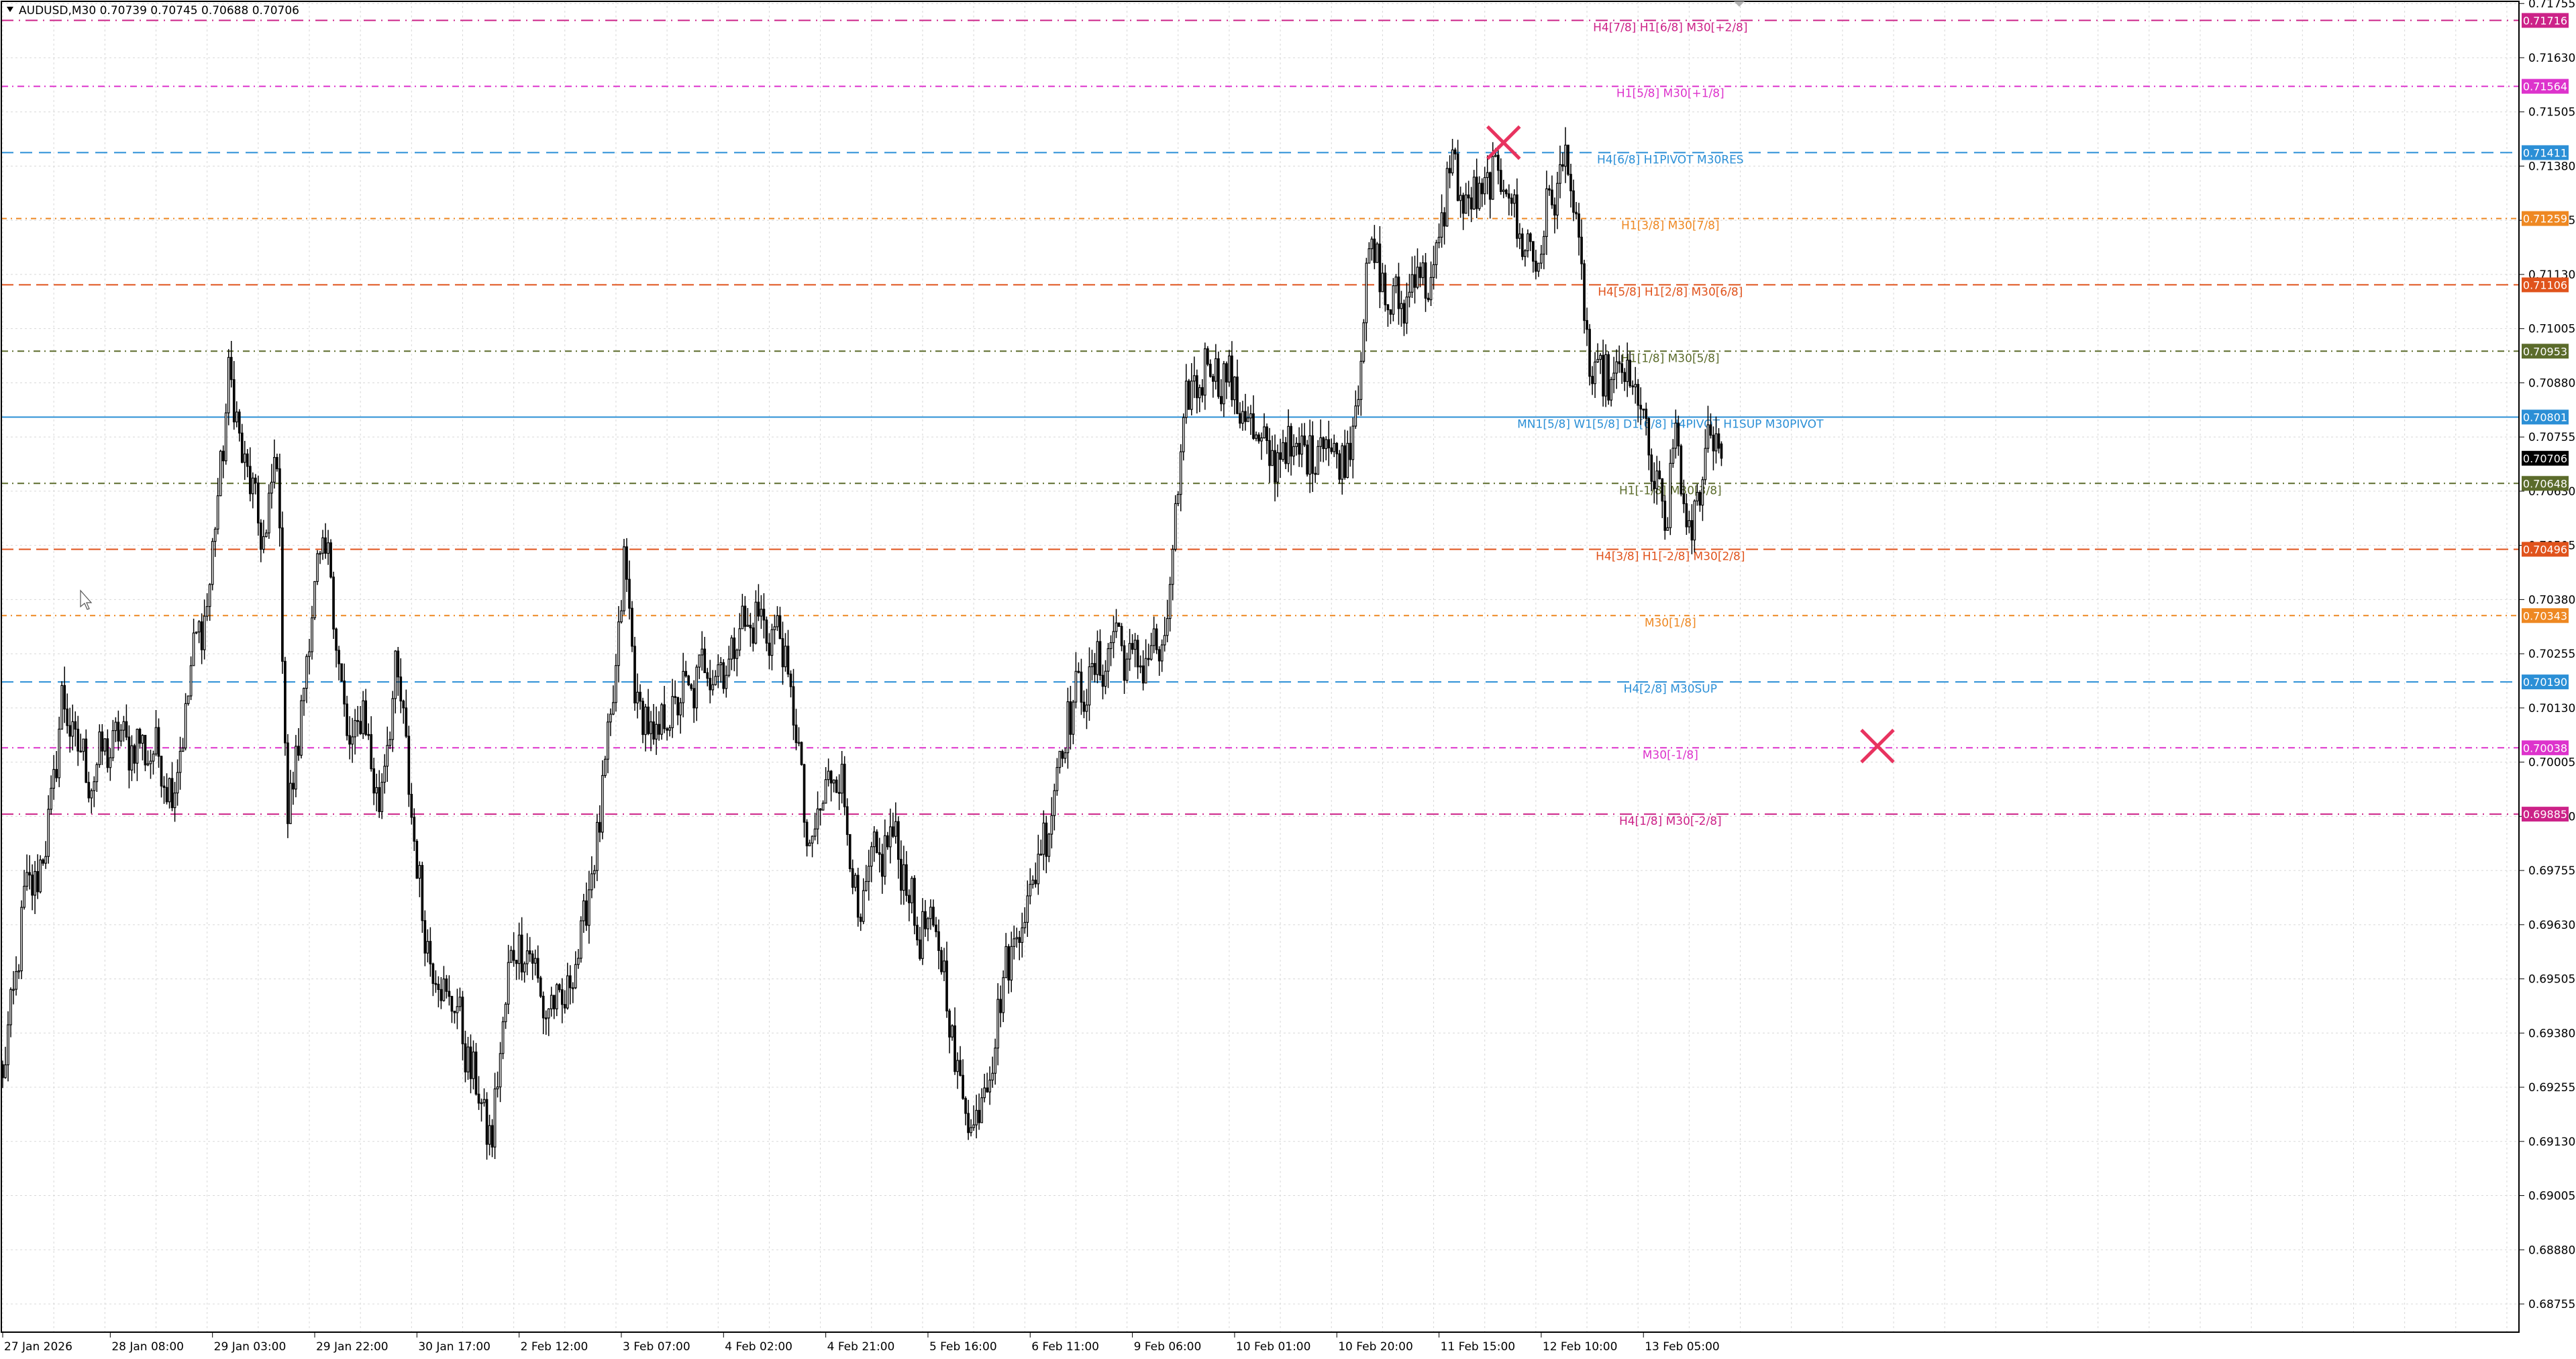 Image resolution: width=2576 pixels, height=1359 pixels. I want to click on x-tick-label: 4 Feb 02:00, so click(758, 1347).